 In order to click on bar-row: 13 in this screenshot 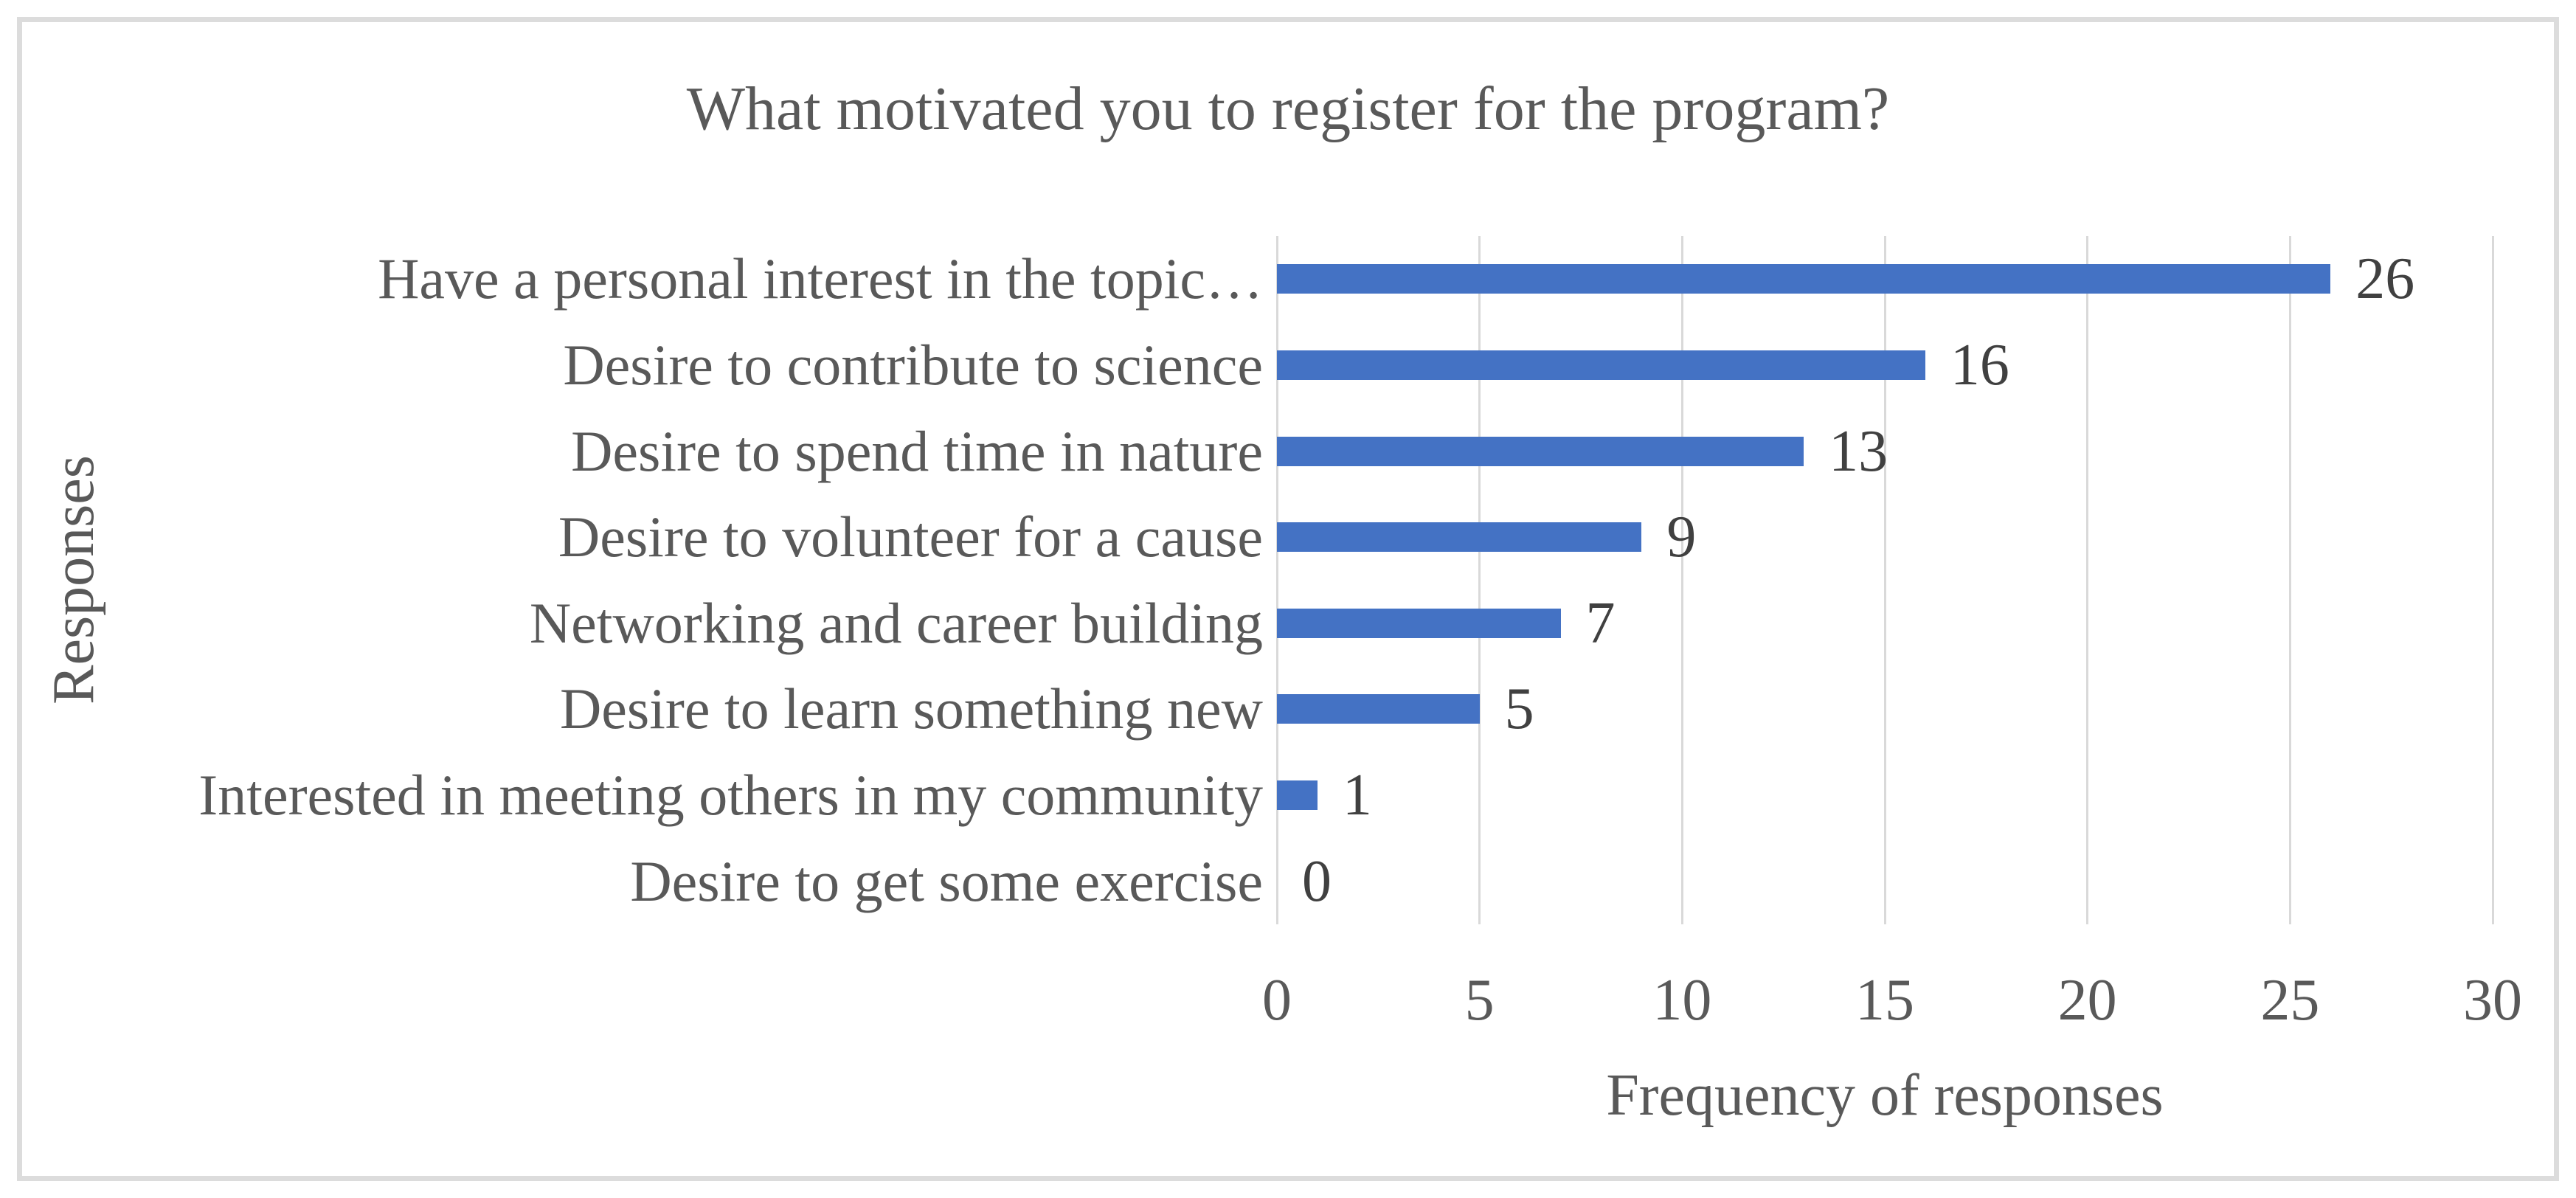, I will do `click(1885, 451)`.